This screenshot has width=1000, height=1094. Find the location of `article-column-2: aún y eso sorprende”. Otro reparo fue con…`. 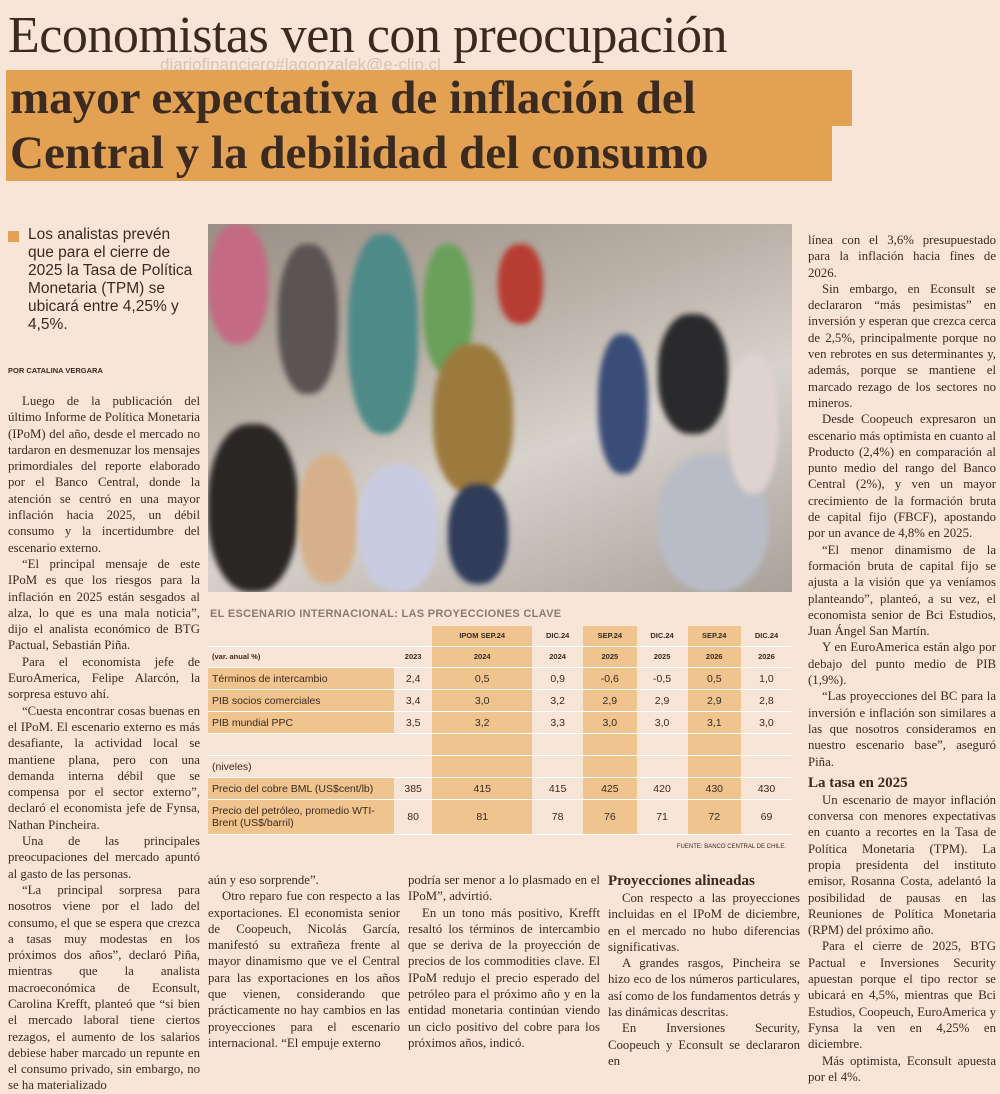

article-column-2: aún y eso sorprende”. Otro reparo fue con… is located at coordinates (304, 961).